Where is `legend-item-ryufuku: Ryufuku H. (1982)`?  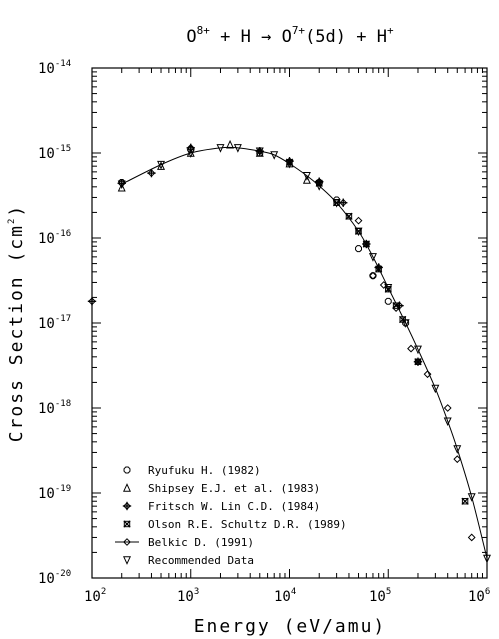
legend-item-ryufuku: Ryufuku H. (1982) is located at coordinates (192, 470).